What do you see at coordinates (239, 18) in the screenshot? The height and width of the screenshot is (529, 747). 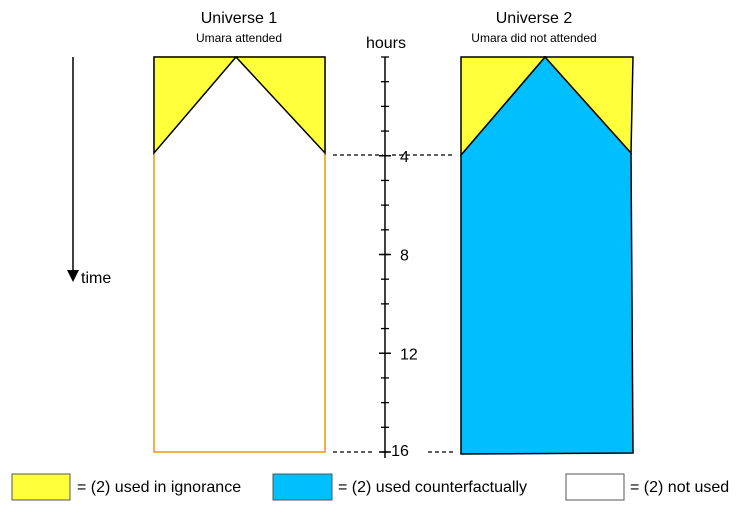 I see `universe-title: Universe 1` at bounding box center [239, 18].